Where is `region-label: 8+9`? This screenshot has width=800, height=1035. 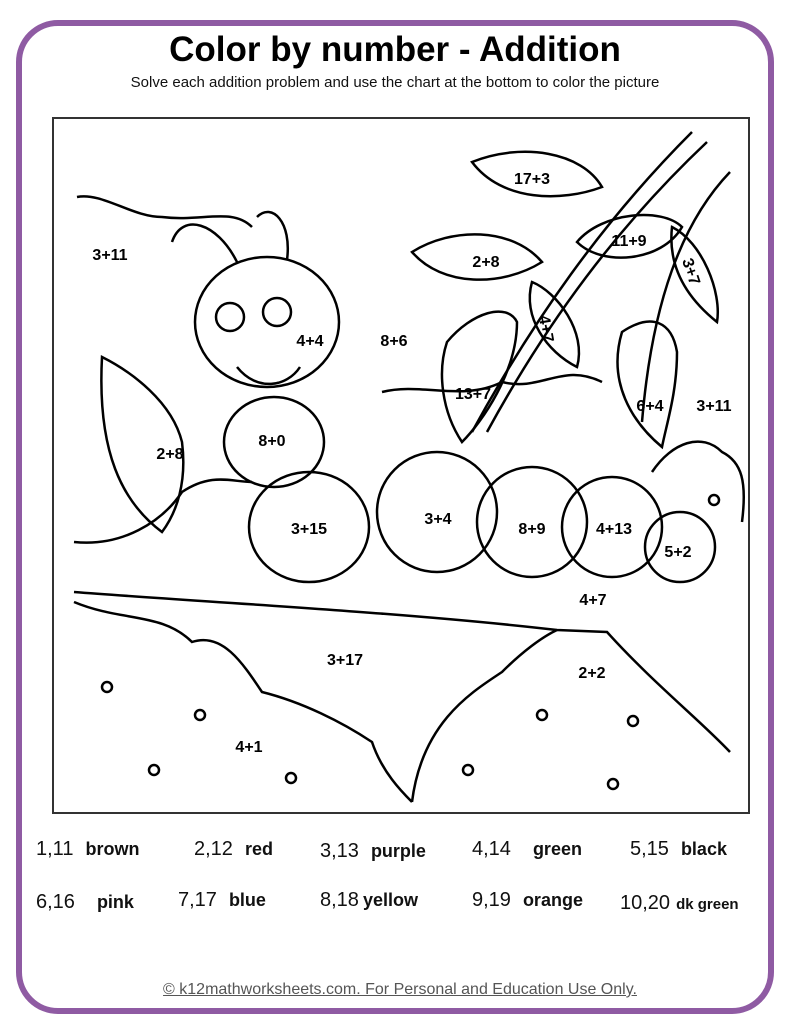 region-label: 8+9 is located at coordinates (532, 529).